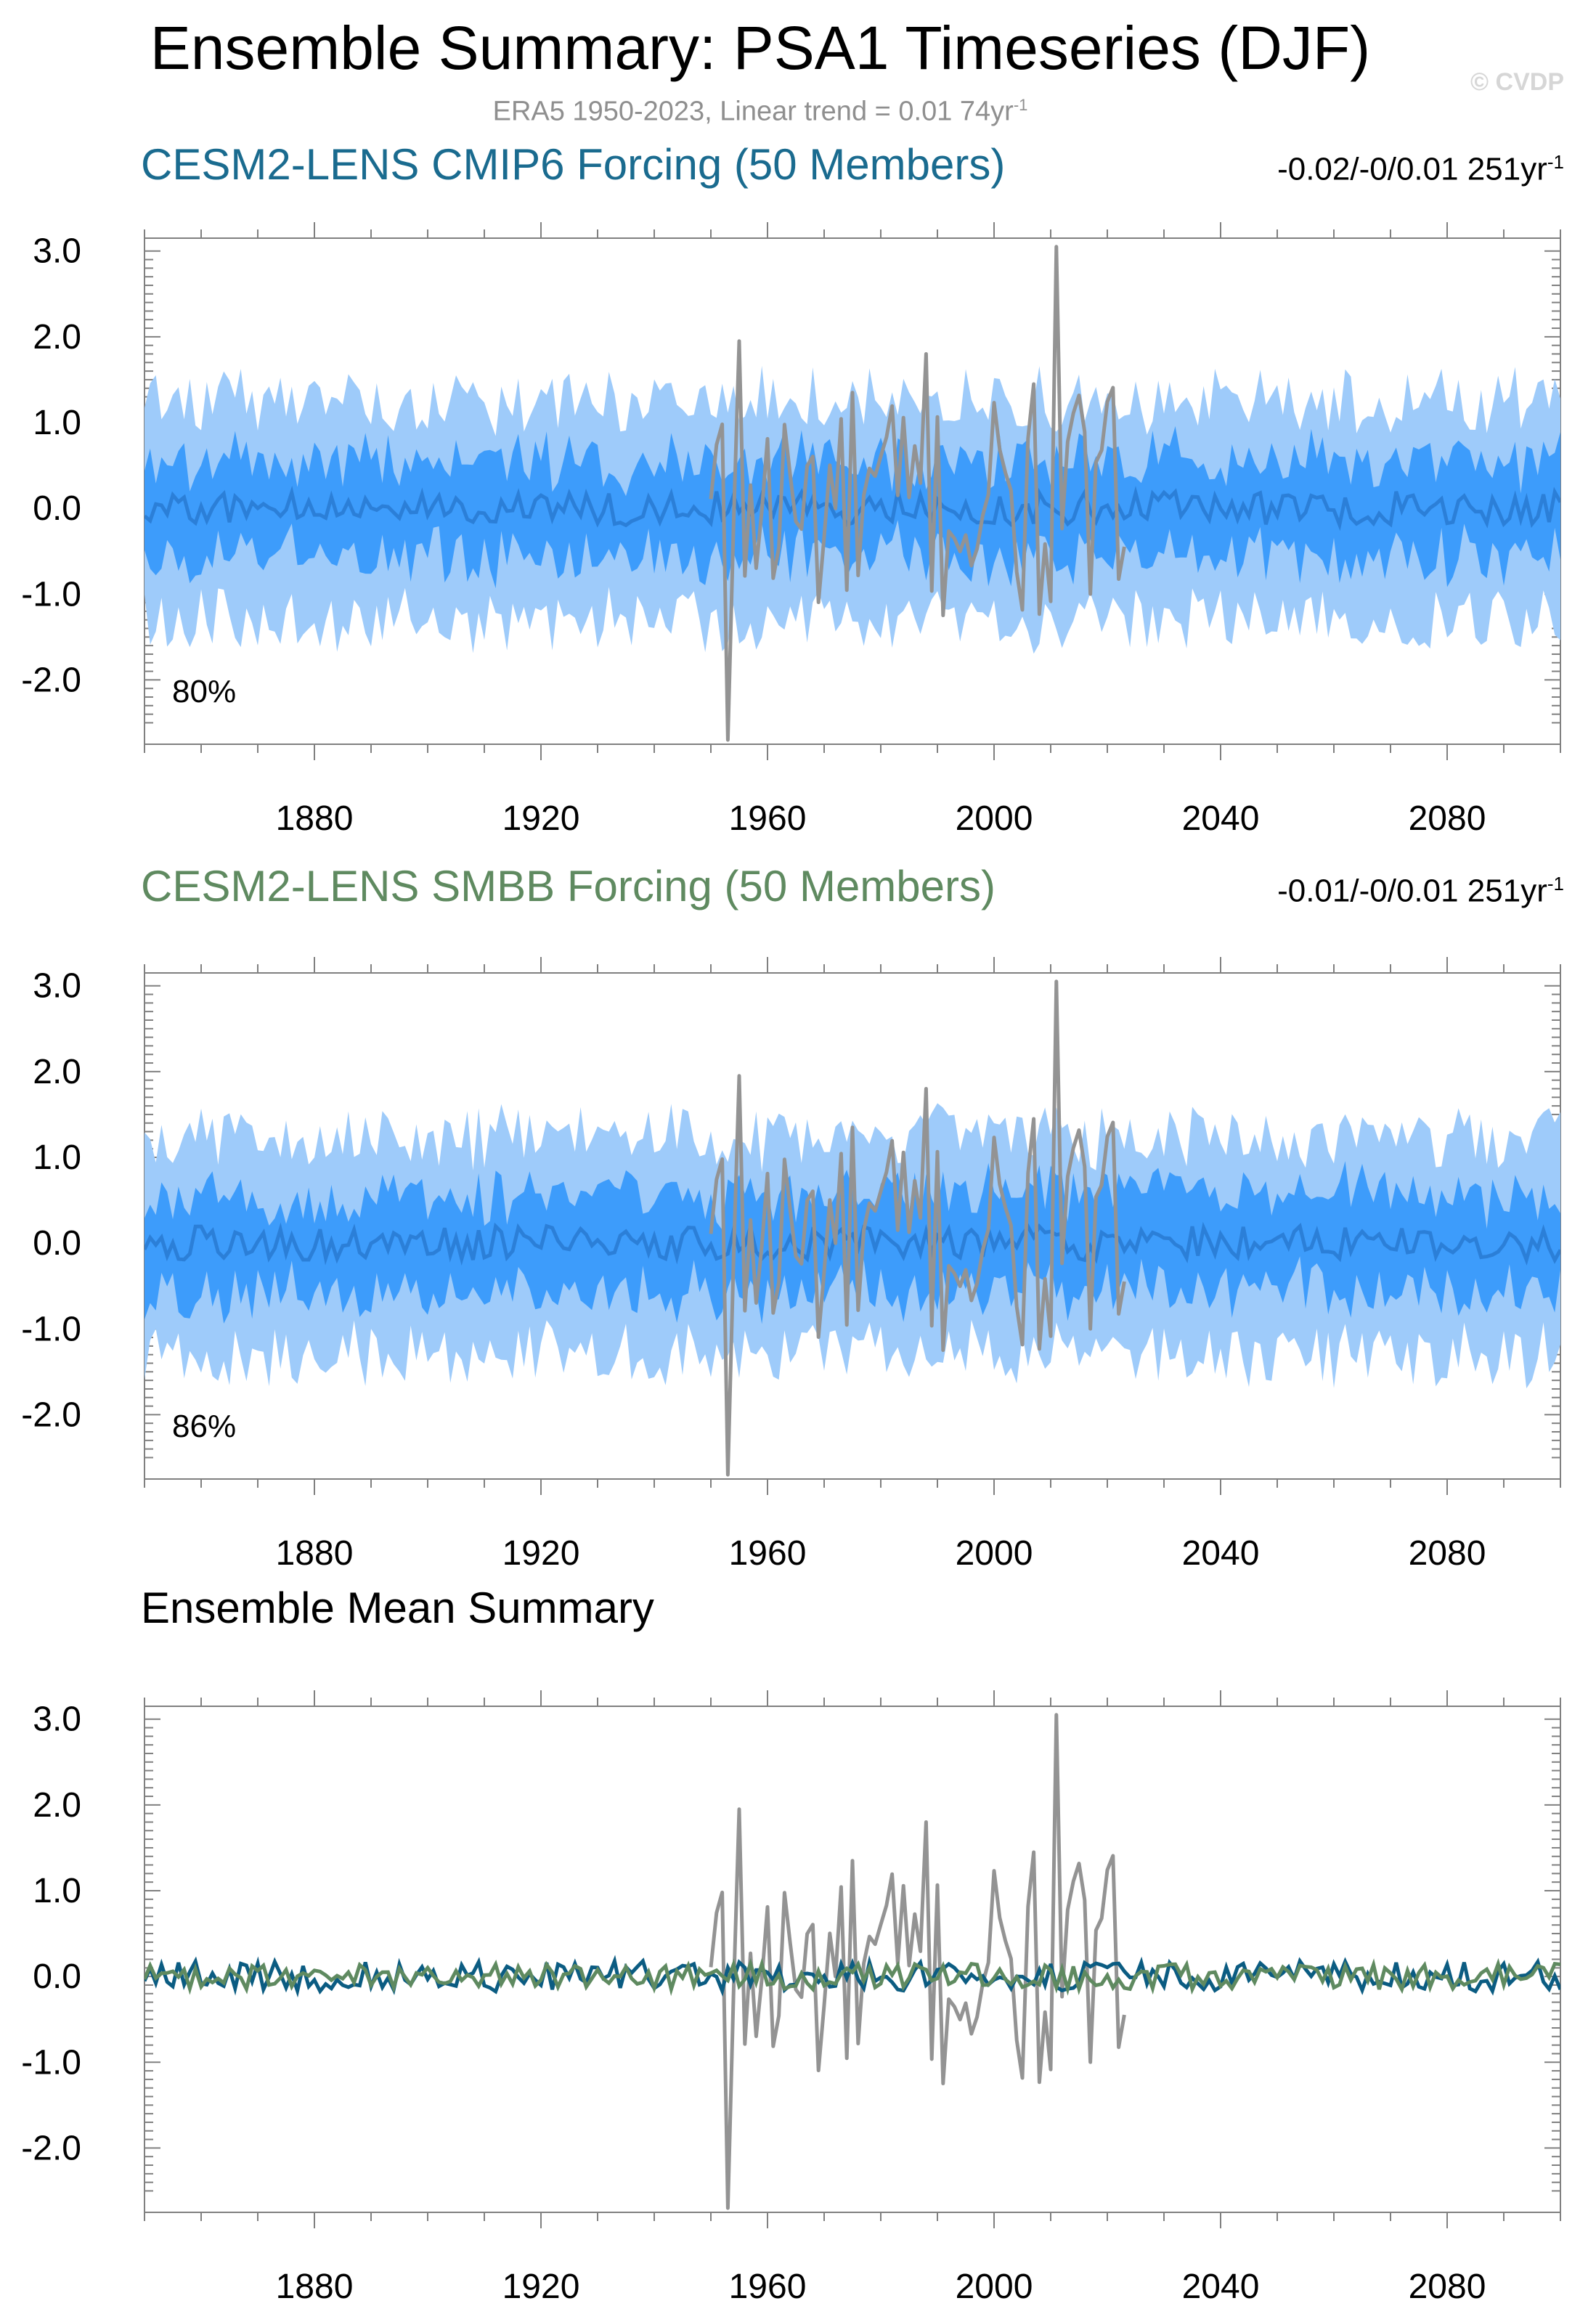 This screenshot has width=1596, height=2314. Describe the element at coordinates (1412, 169) in the screenshot. I see `panel1-trend-text: -0.02/-0/0.01 251yr` at that location.